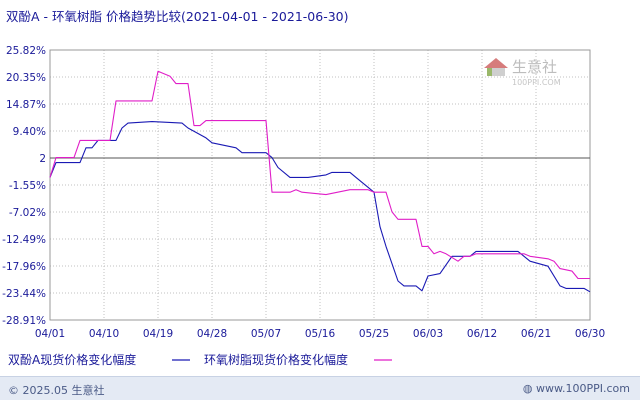  Describe the element at coordinates (26, 78) in the screenshot. I see `y-tick-label: 20.35%` at that location.